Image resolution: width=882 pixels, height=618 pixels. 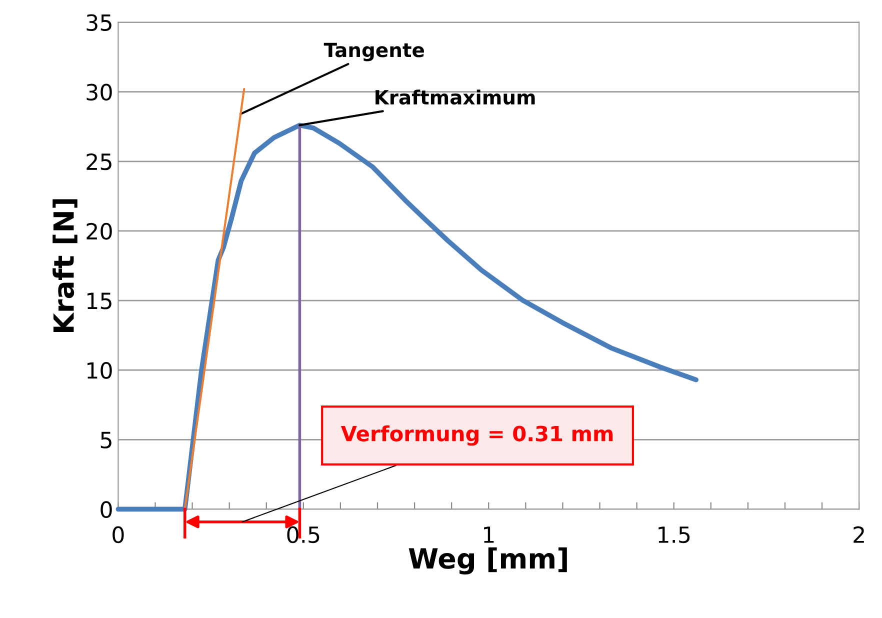 What do you see at coordinates (65, 265) in the screenshot?
I see `y-axis-title: Kraft [N]` at bounding box center [65, 265].